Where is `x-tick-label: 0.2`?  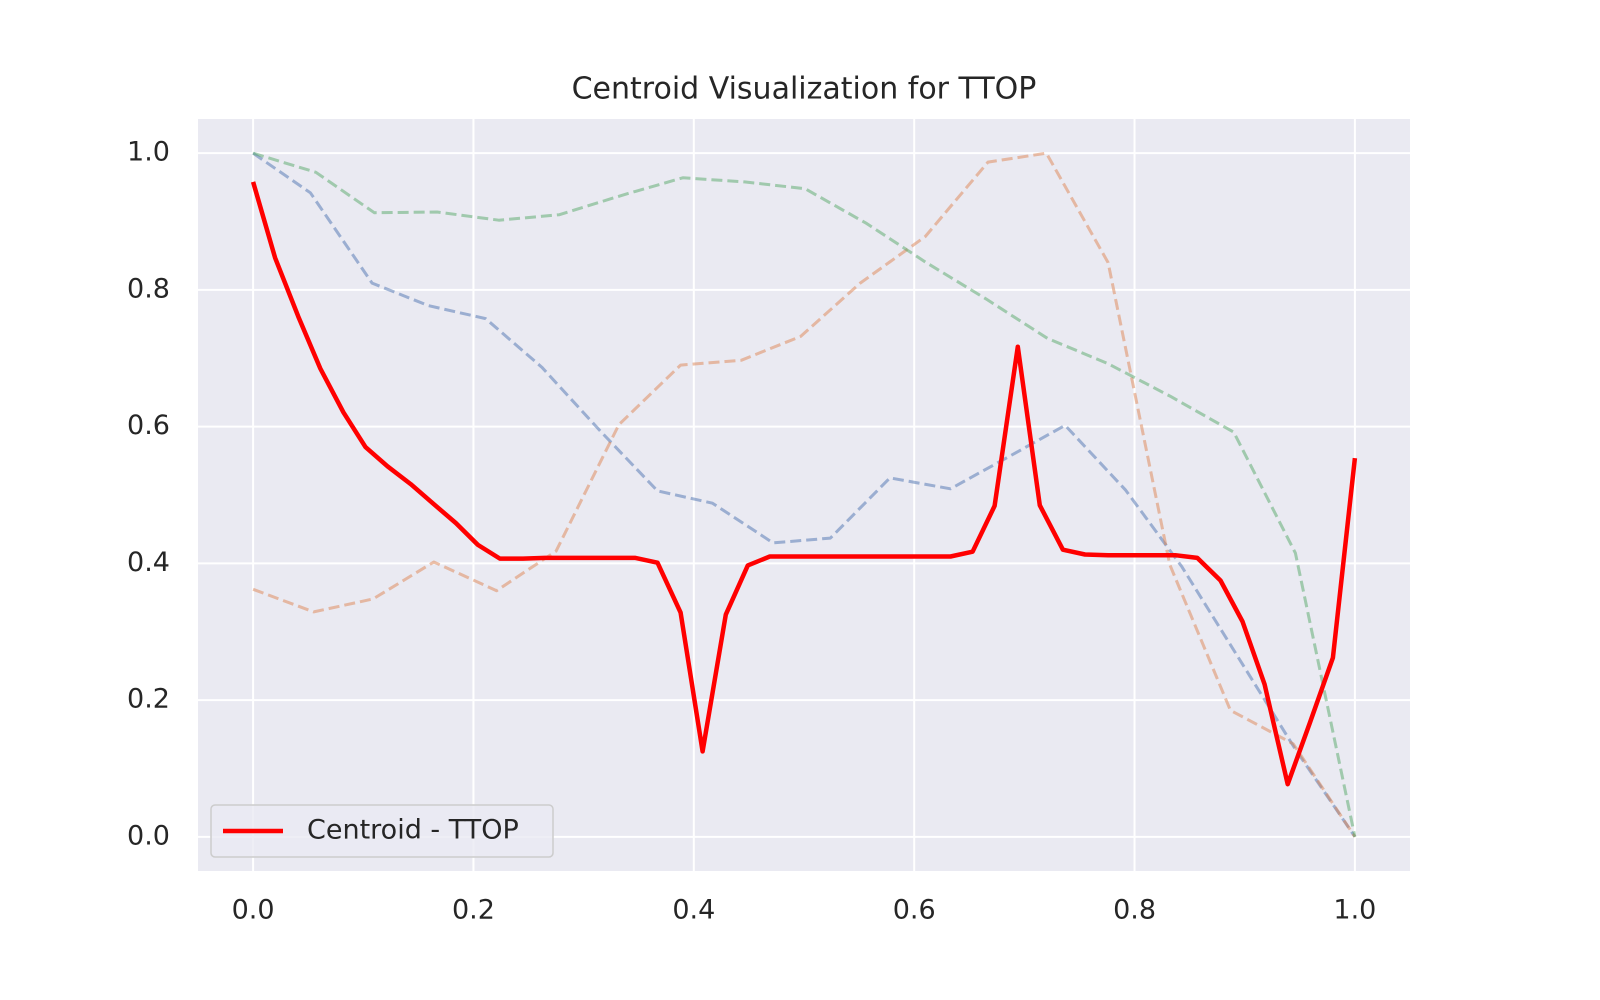
x-tick-label: 0.2 is located at coordinates (473, 910).